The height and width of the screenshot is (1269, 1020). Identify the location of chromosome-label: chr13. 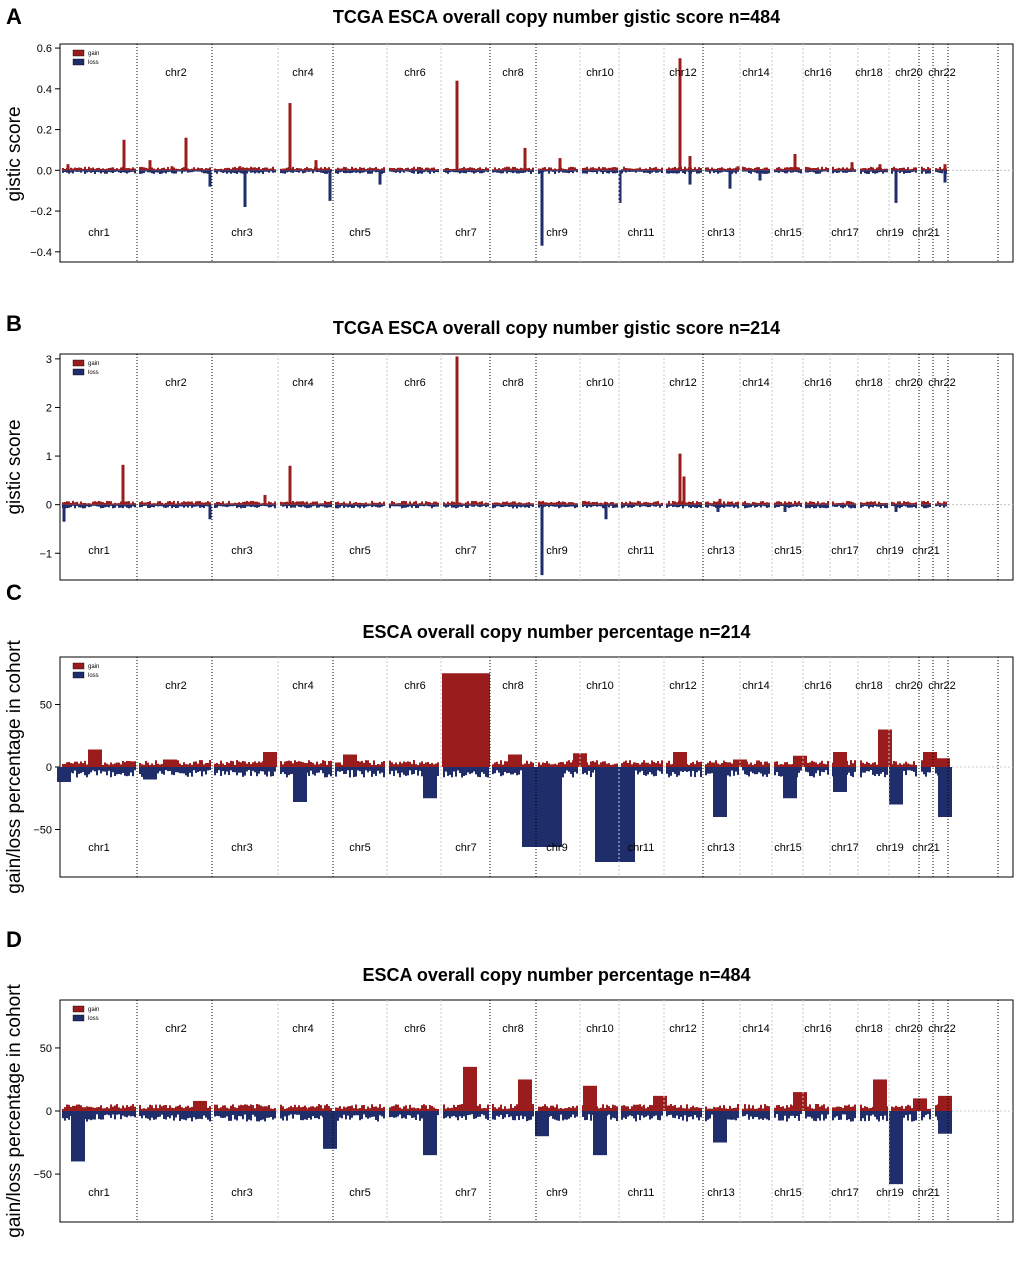
(721, 1193).